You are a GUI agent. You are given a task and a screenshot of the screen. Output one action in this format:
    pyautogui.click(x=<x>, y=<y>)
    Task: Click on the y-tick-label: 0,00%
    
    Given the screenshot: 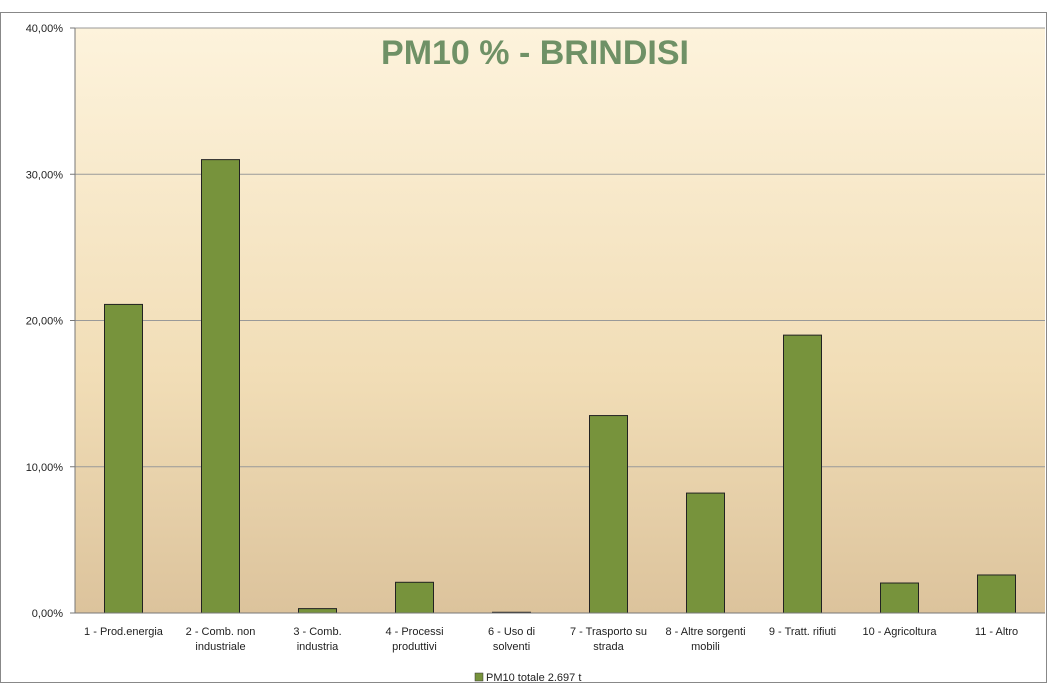 What is the action you would take?
    pyautogui.click(x=47, y=614)
    